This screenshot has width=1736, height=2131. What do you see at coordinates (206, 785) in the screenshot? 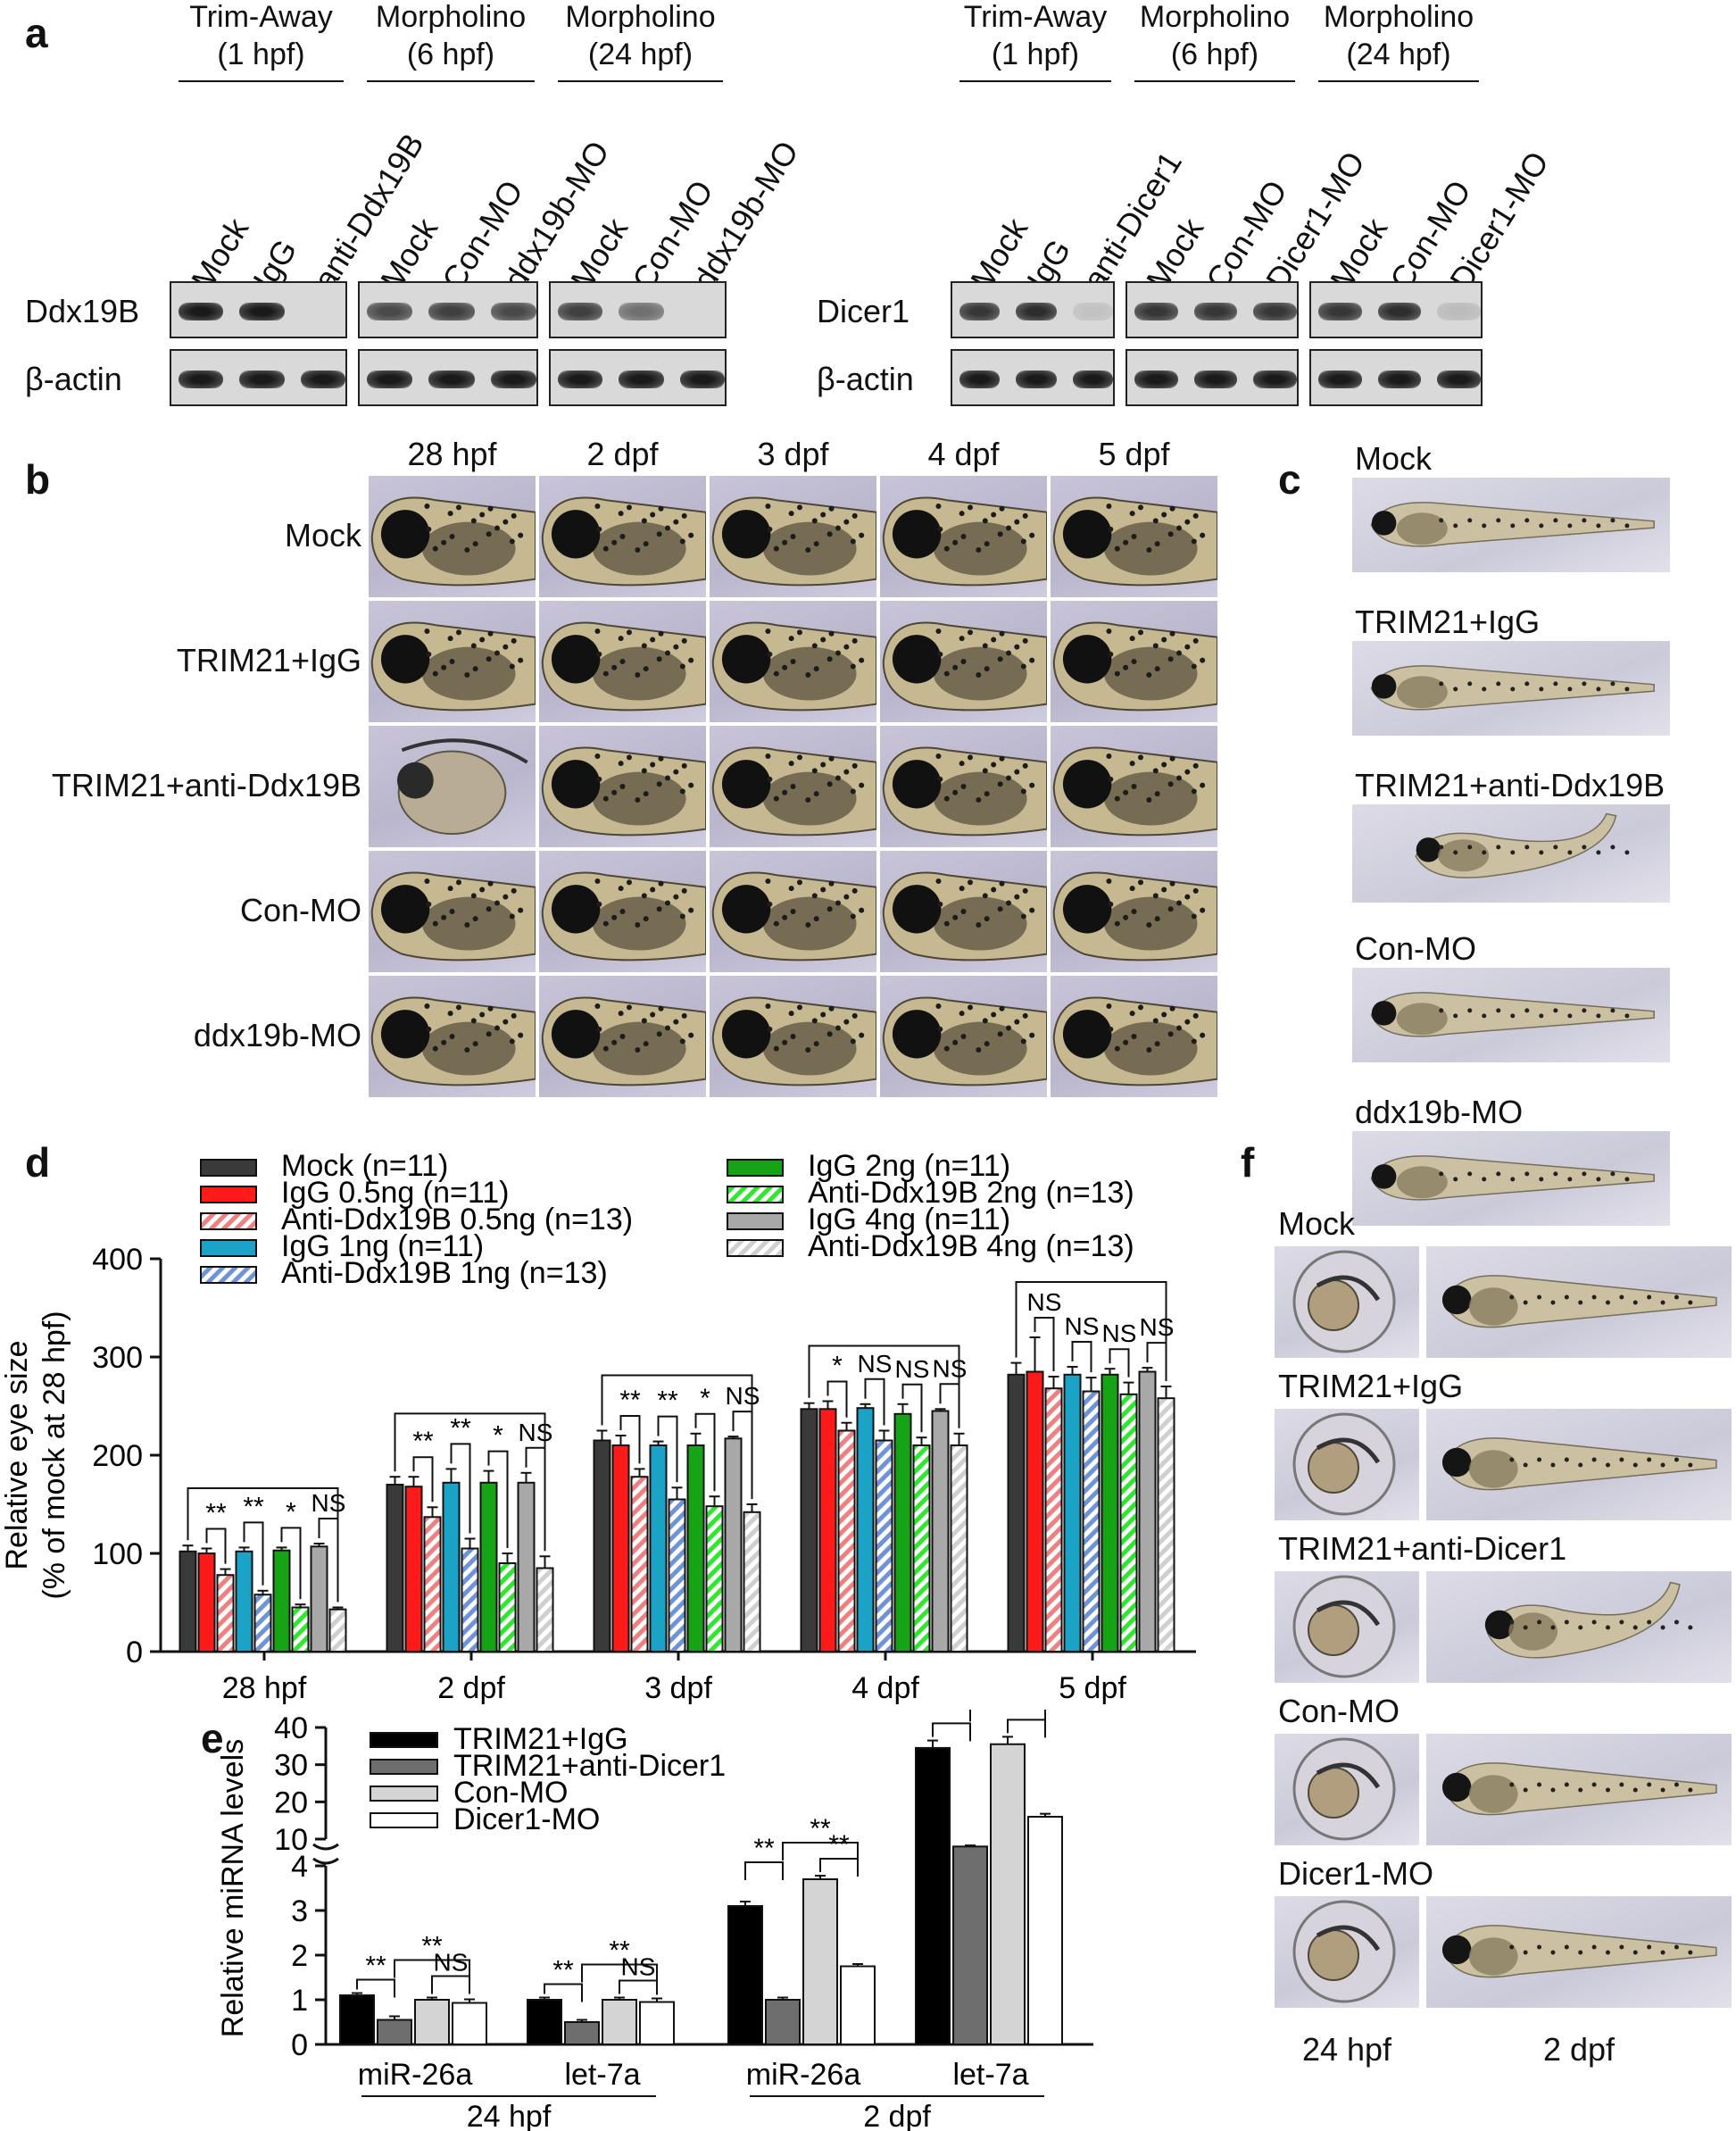
I see `embryo-row-label: TRIM21+anti-Ddx19B` at bounding box center [206, 785].